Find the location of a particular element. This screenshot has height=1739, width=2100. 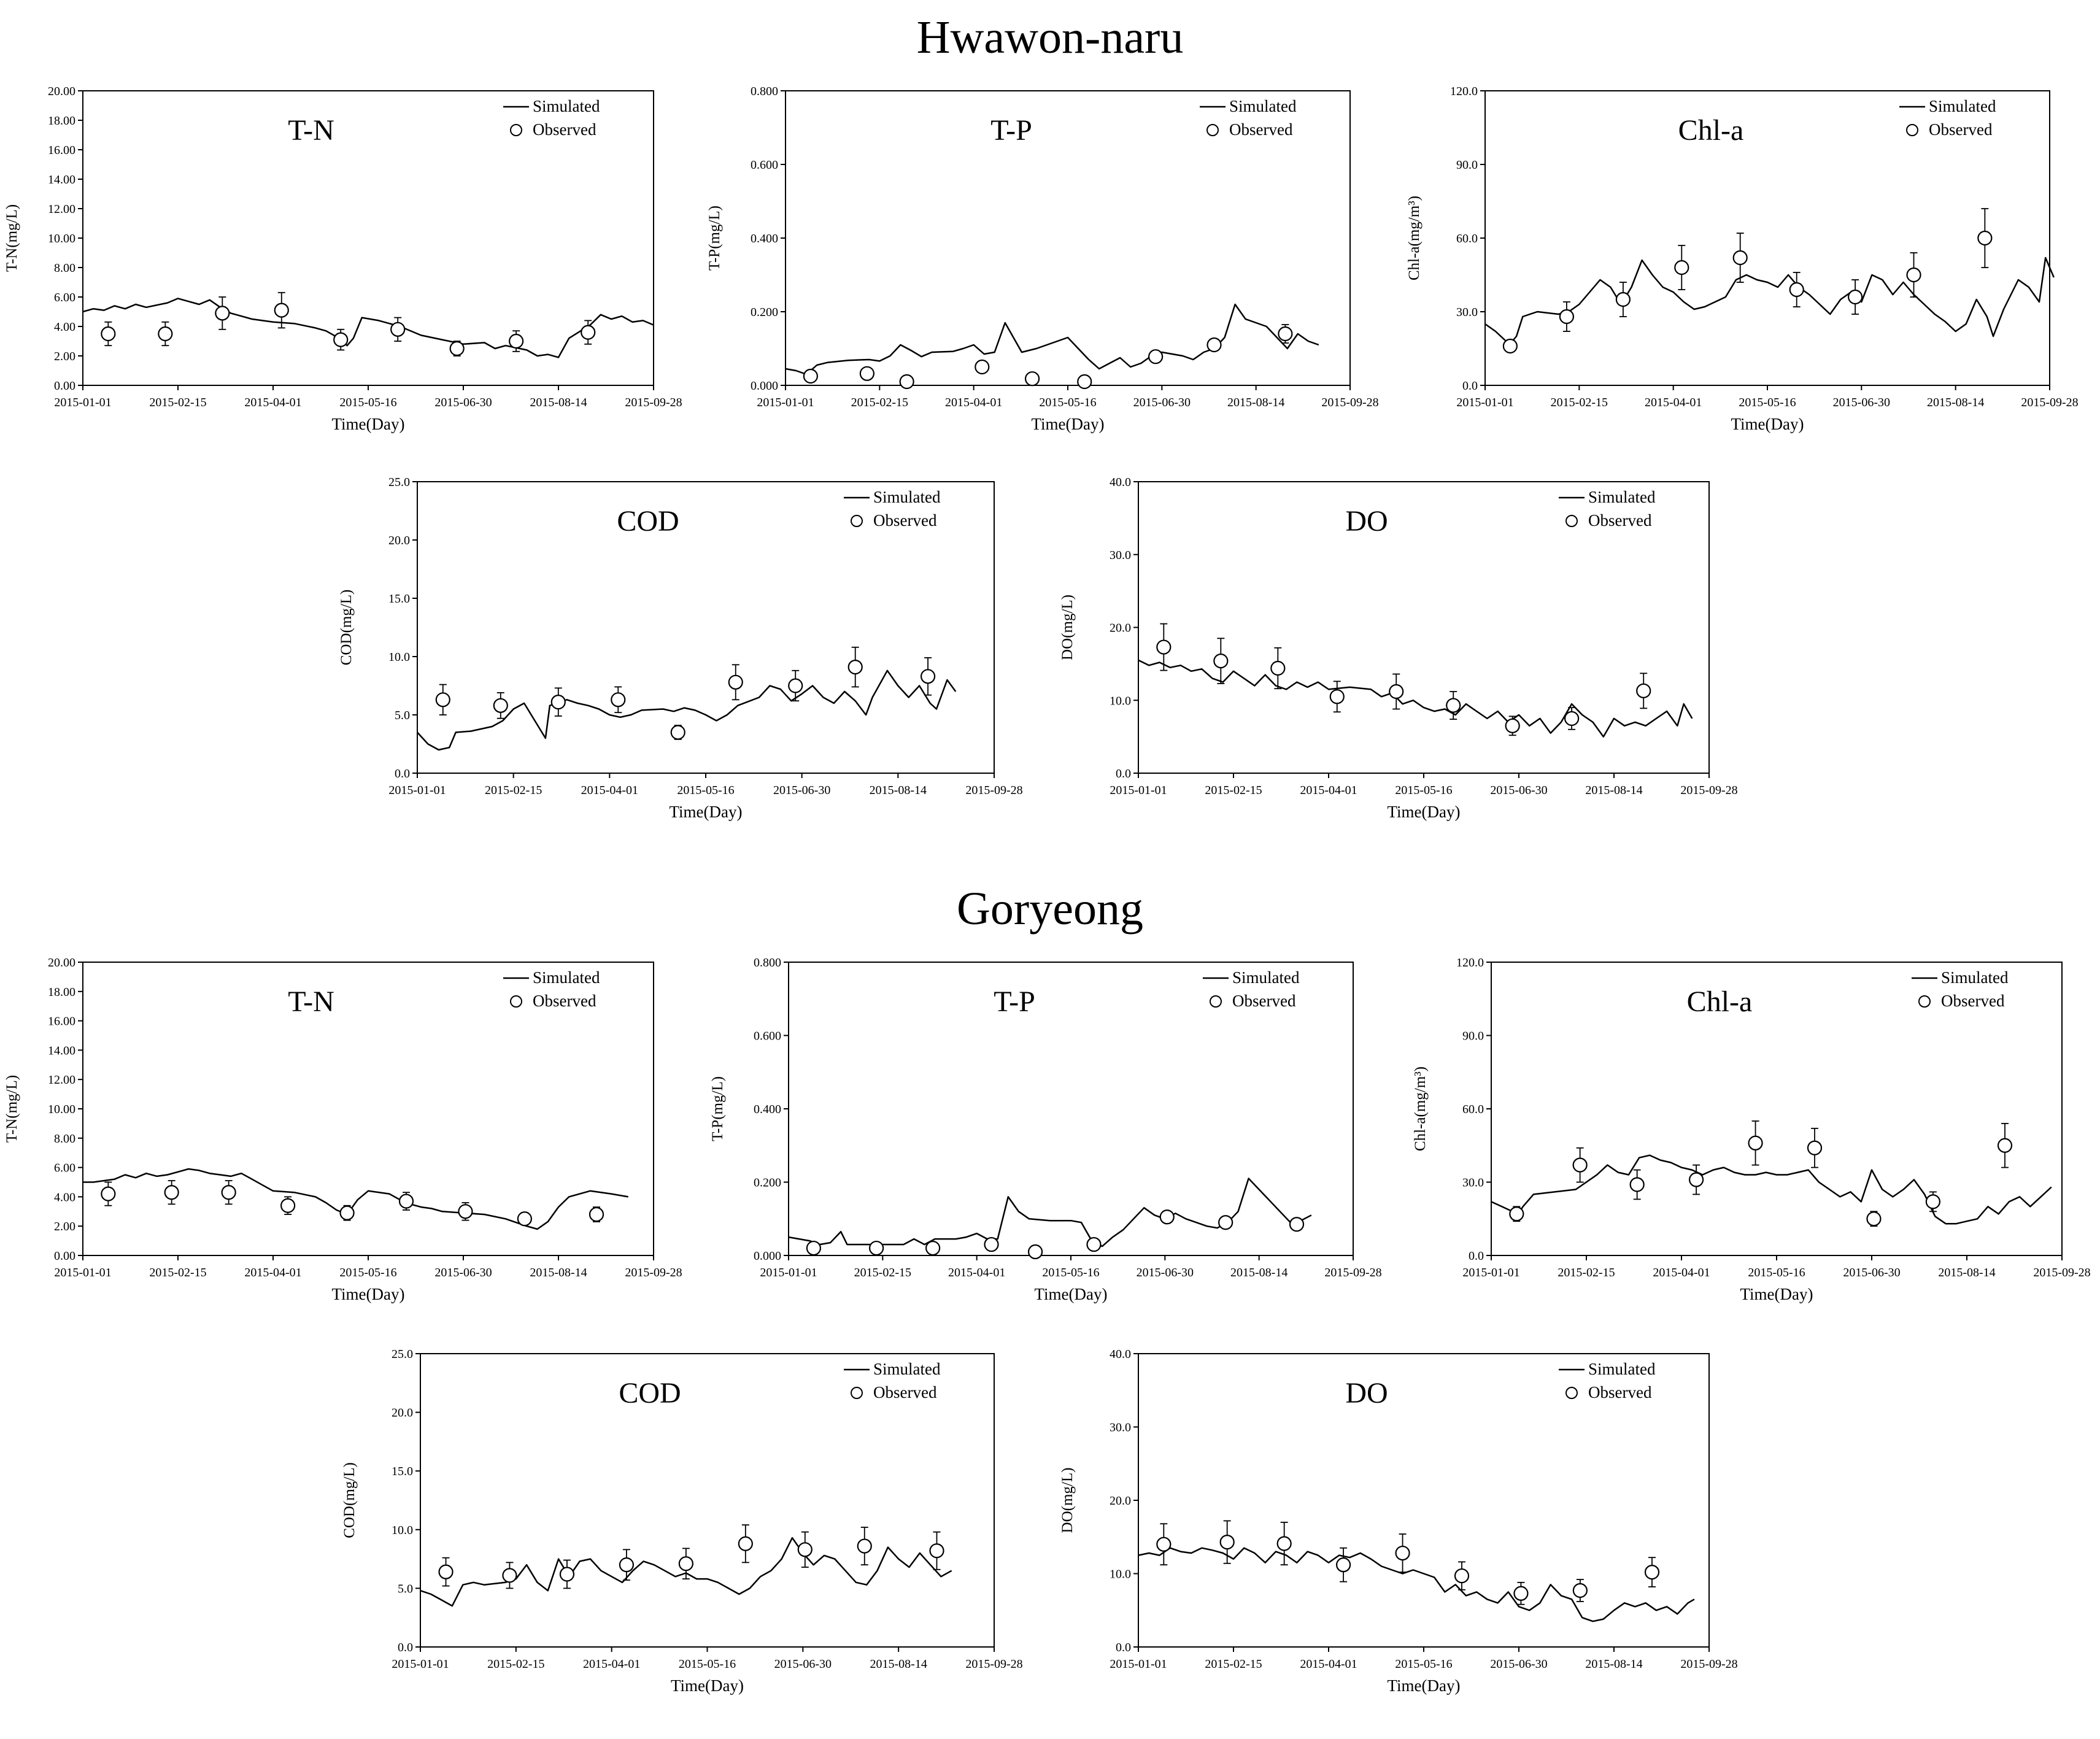

y-tick-label: 0.00 is located at coordinates (64, 386).